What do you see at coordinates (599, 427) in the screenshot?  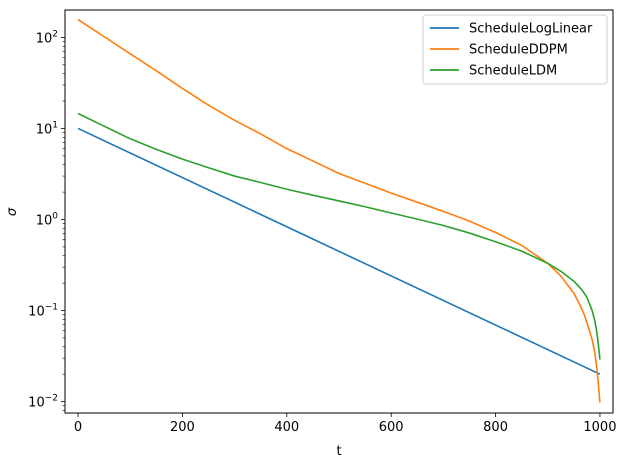 I see `x-tick-label: 1000` at bounding box center [599, 427].